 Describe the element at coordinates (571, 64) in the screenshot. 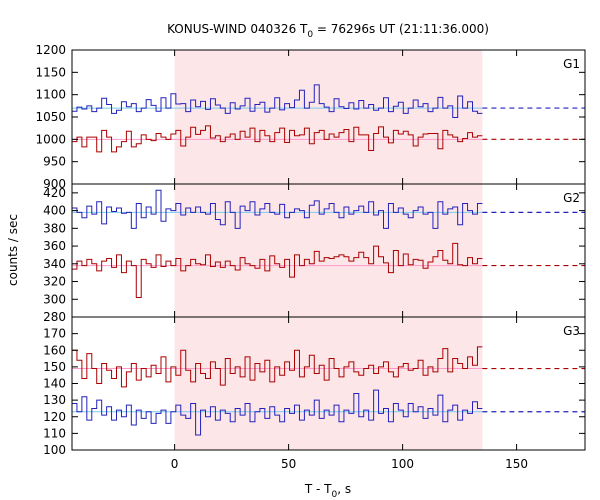

I see `panel-label: G1` at that location.